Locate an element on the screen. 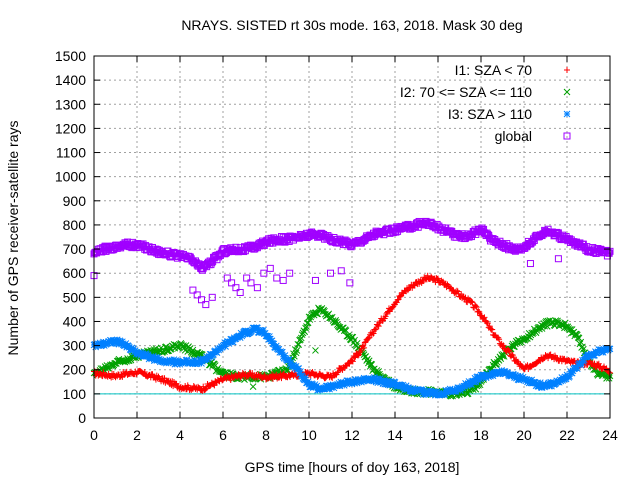  legend-label-i2: I2: 70 <= SZA <= 110 is located at coordinates (466, 92).